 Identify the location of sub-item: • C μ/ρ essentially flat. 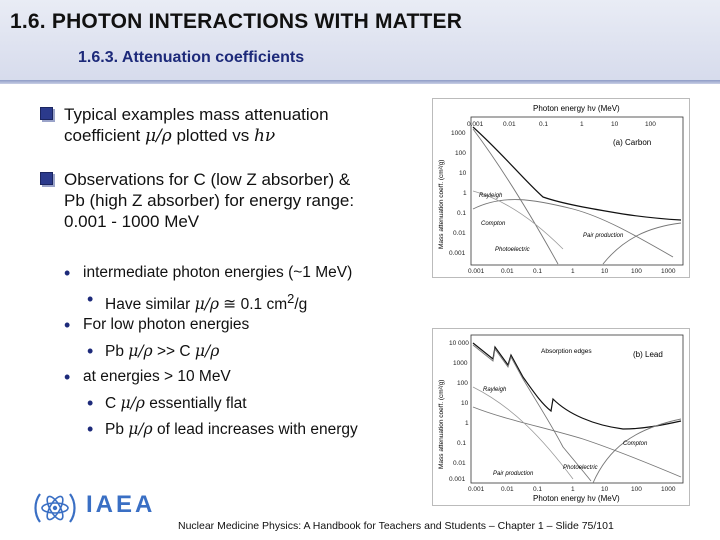
(230, 405).